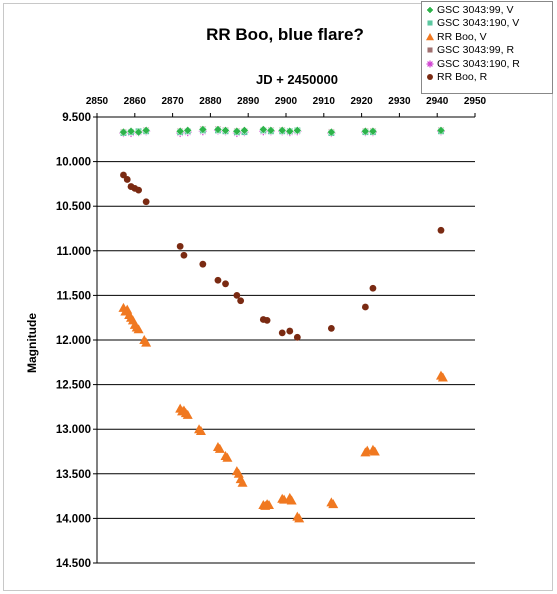 Image resolution: width=557 pixels, height=594 pixels. I want to click on legend-label: GSC 3043:190, V, so click(478, 23).